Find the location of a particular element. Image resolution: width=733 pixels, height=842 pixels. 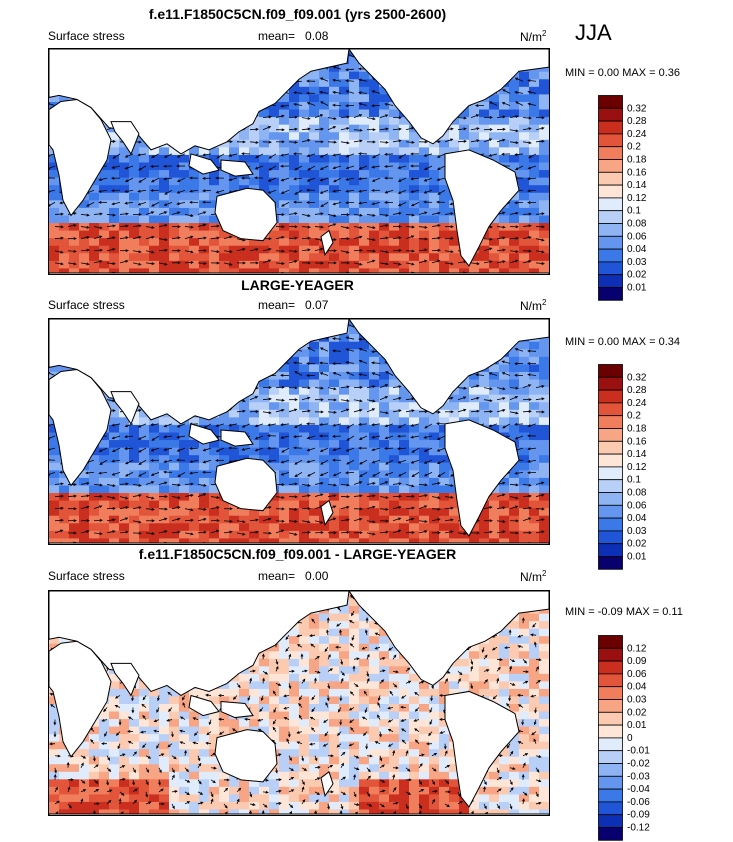

panel-2-units: N/m2 is located at coordinates (533, 305).